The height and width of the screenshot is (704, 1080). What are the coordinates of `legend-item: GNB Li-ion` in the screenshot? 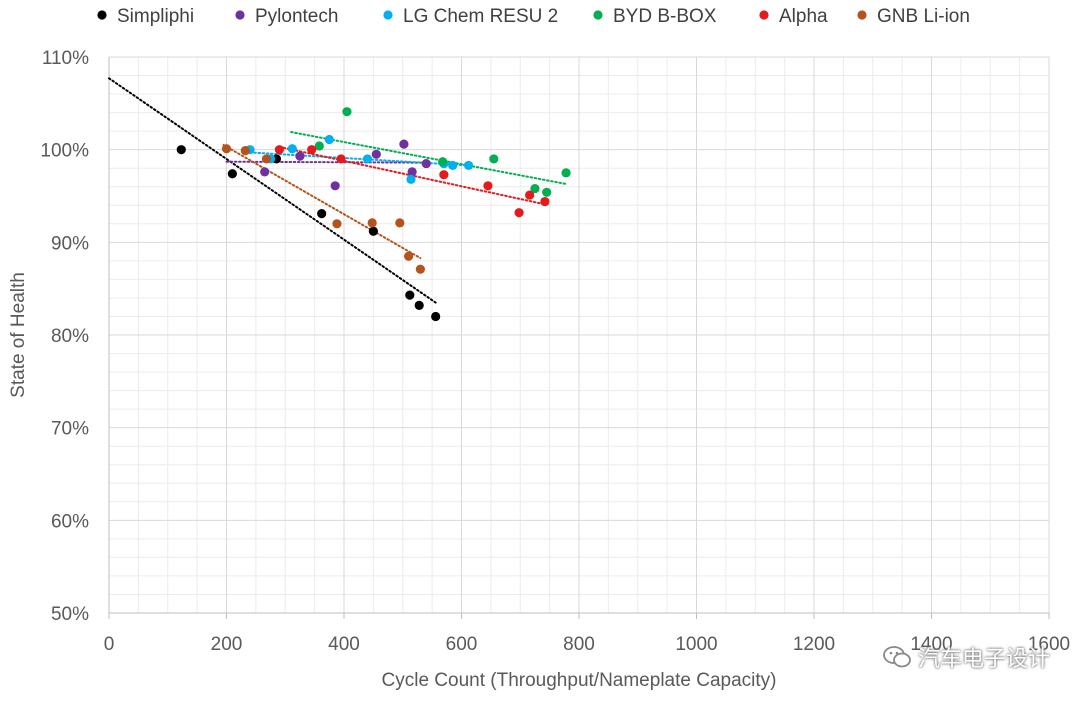 It's located at (913, 16).